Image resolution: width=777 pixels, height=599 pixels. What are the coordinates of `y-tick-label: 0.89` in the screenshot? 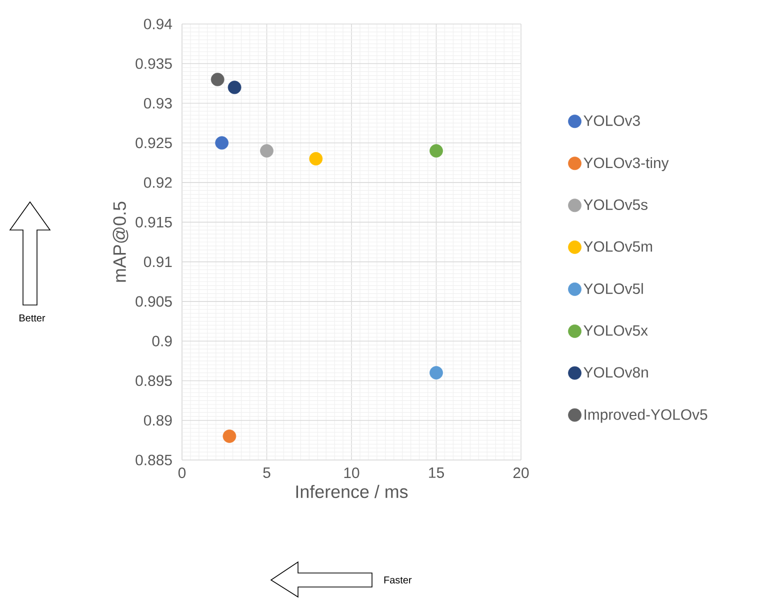 It's located at (158, 420).